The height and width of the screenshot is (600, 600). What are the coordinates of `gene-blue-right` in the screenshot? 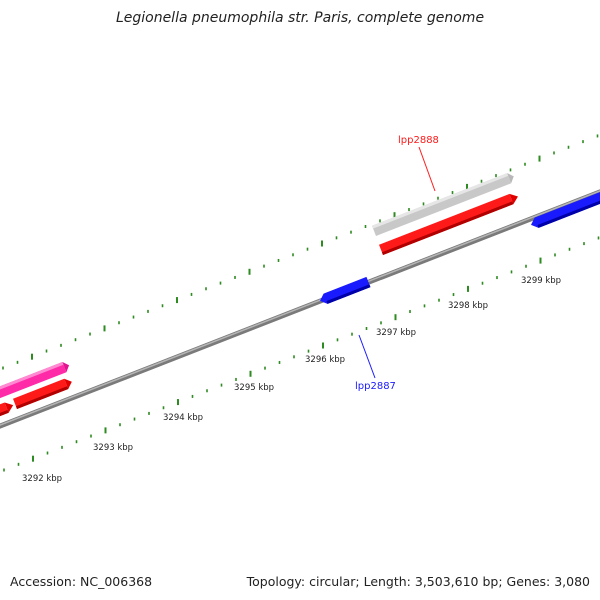 It's located at (564, 208).